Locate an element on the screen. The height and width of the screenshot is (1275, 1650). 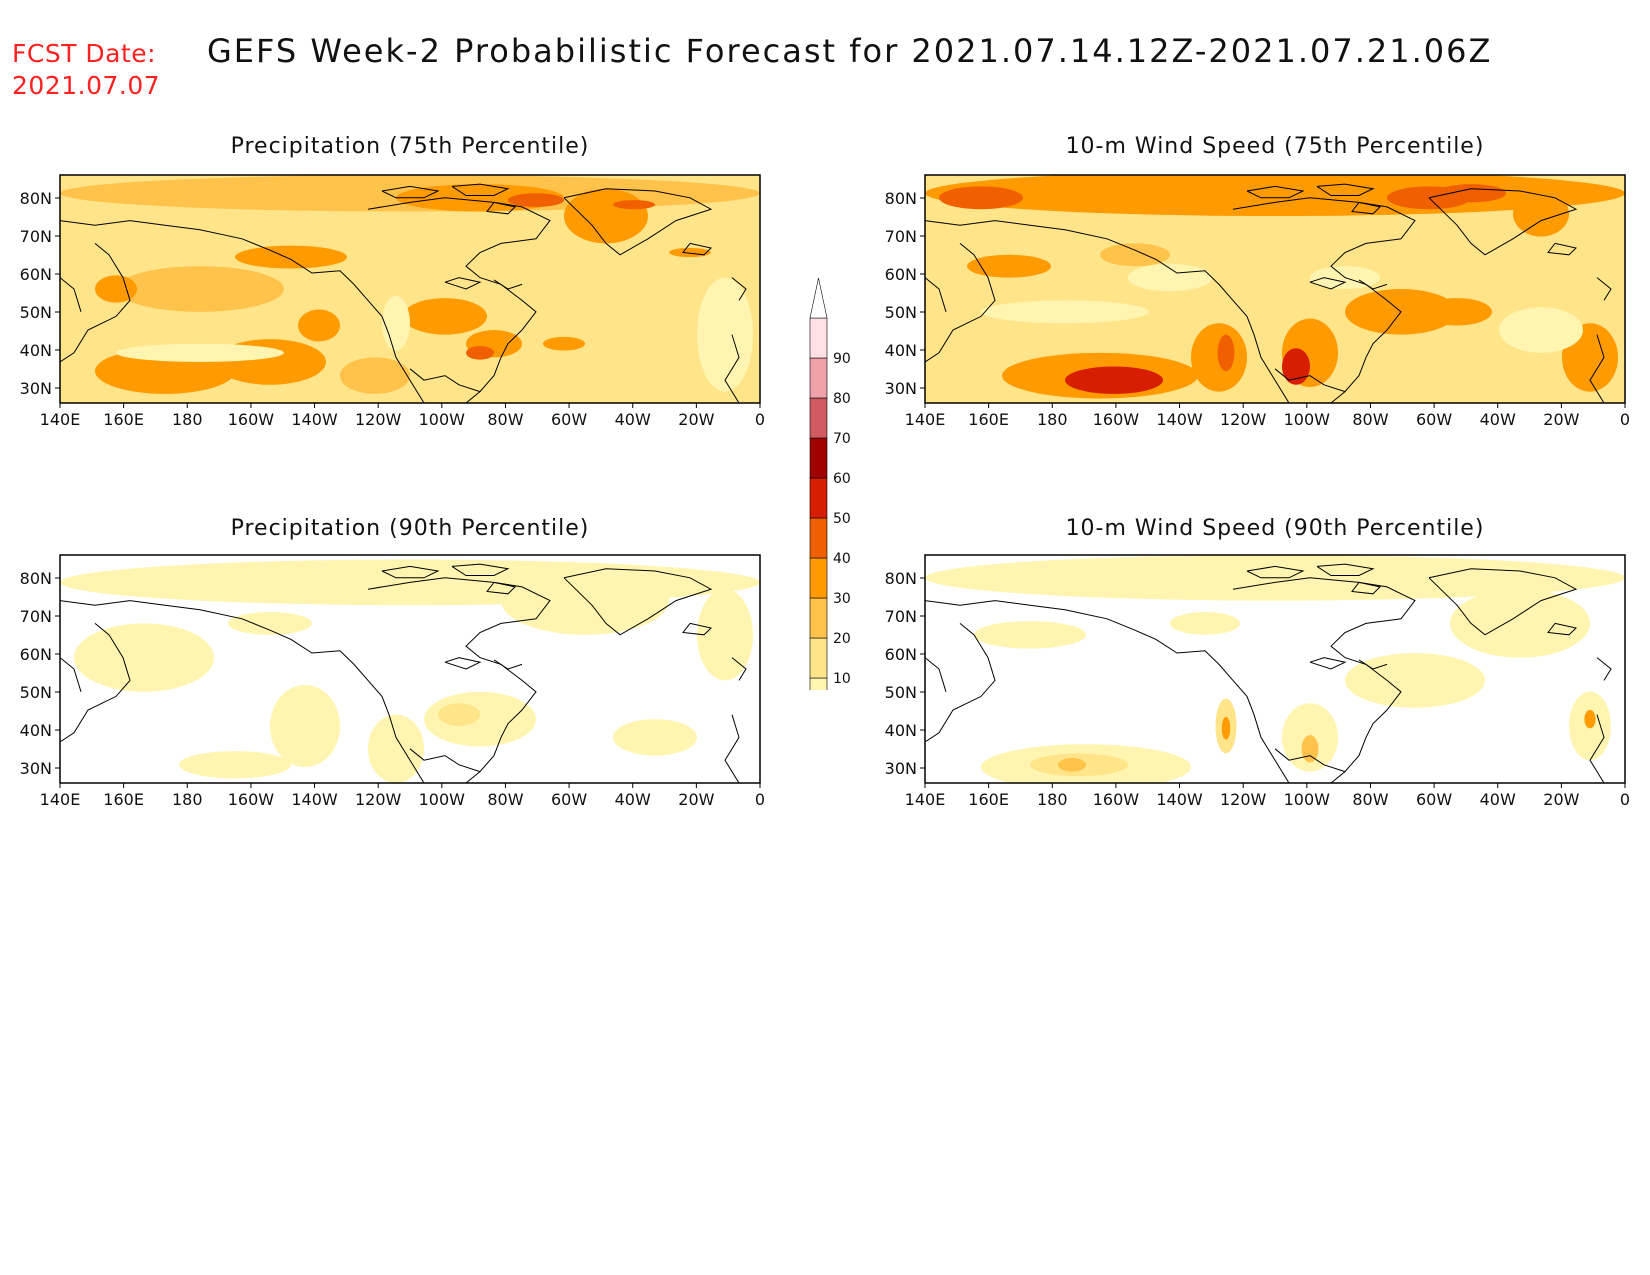
forecast-date-label: FCST Date: is located at coordinates (84, 53).